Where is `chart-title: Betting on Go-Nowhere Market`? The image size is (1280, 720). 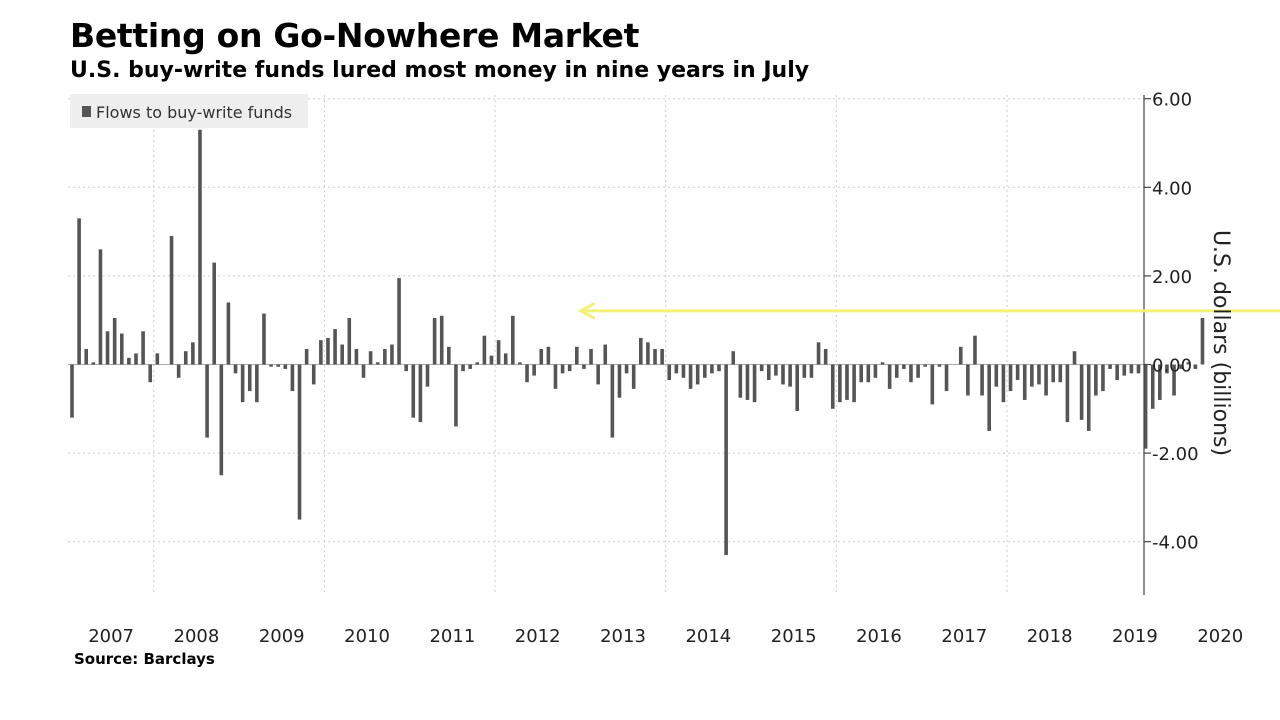 chart-title: Betting on Go-Nowhere Market is located at coordinates (355, 35).